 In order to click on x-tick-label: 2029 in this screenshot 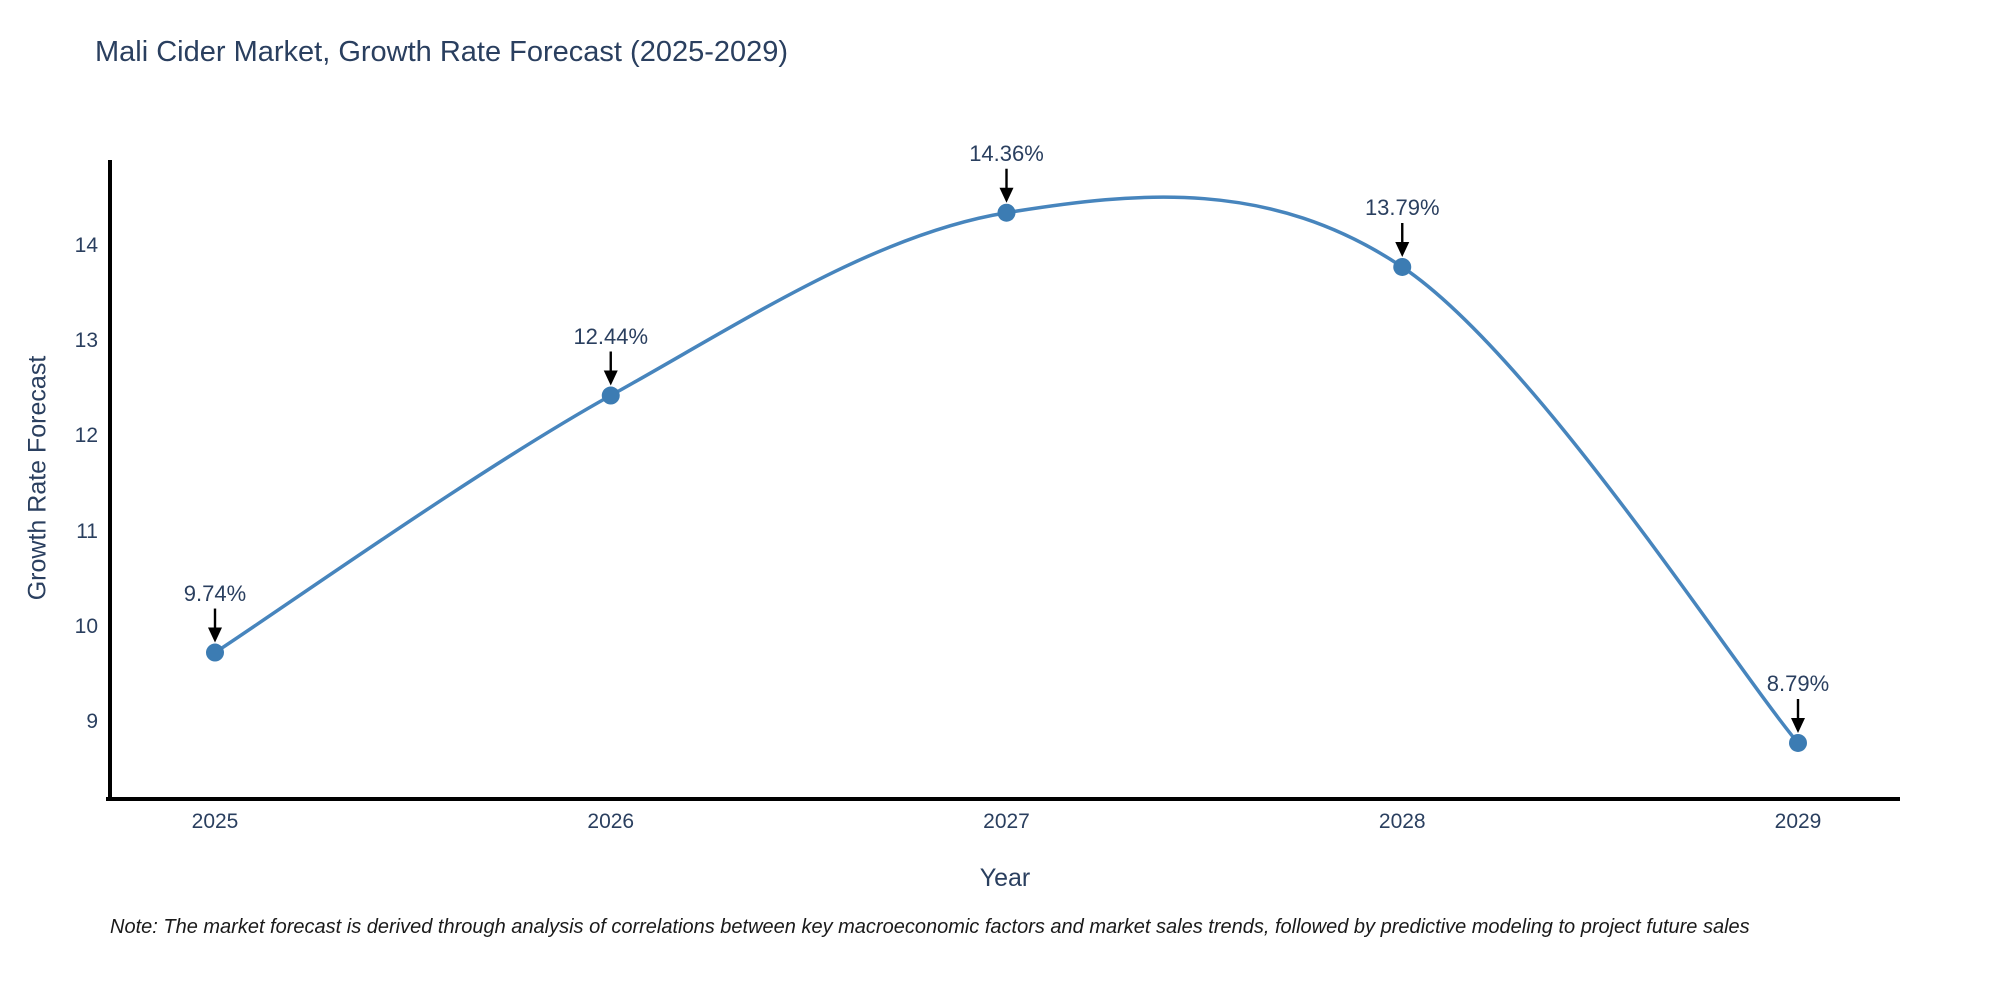, I will do `click(1798, 821)`.